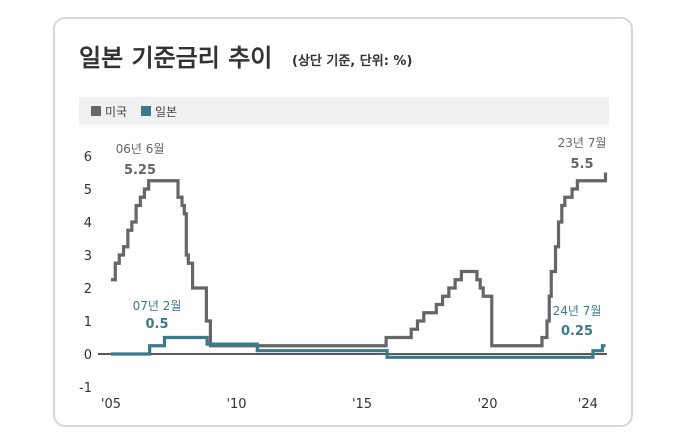  Describe the element at coordinates (140, 149) in the screenshot. I see `annotation-date-label: 06년 6월` at that location.